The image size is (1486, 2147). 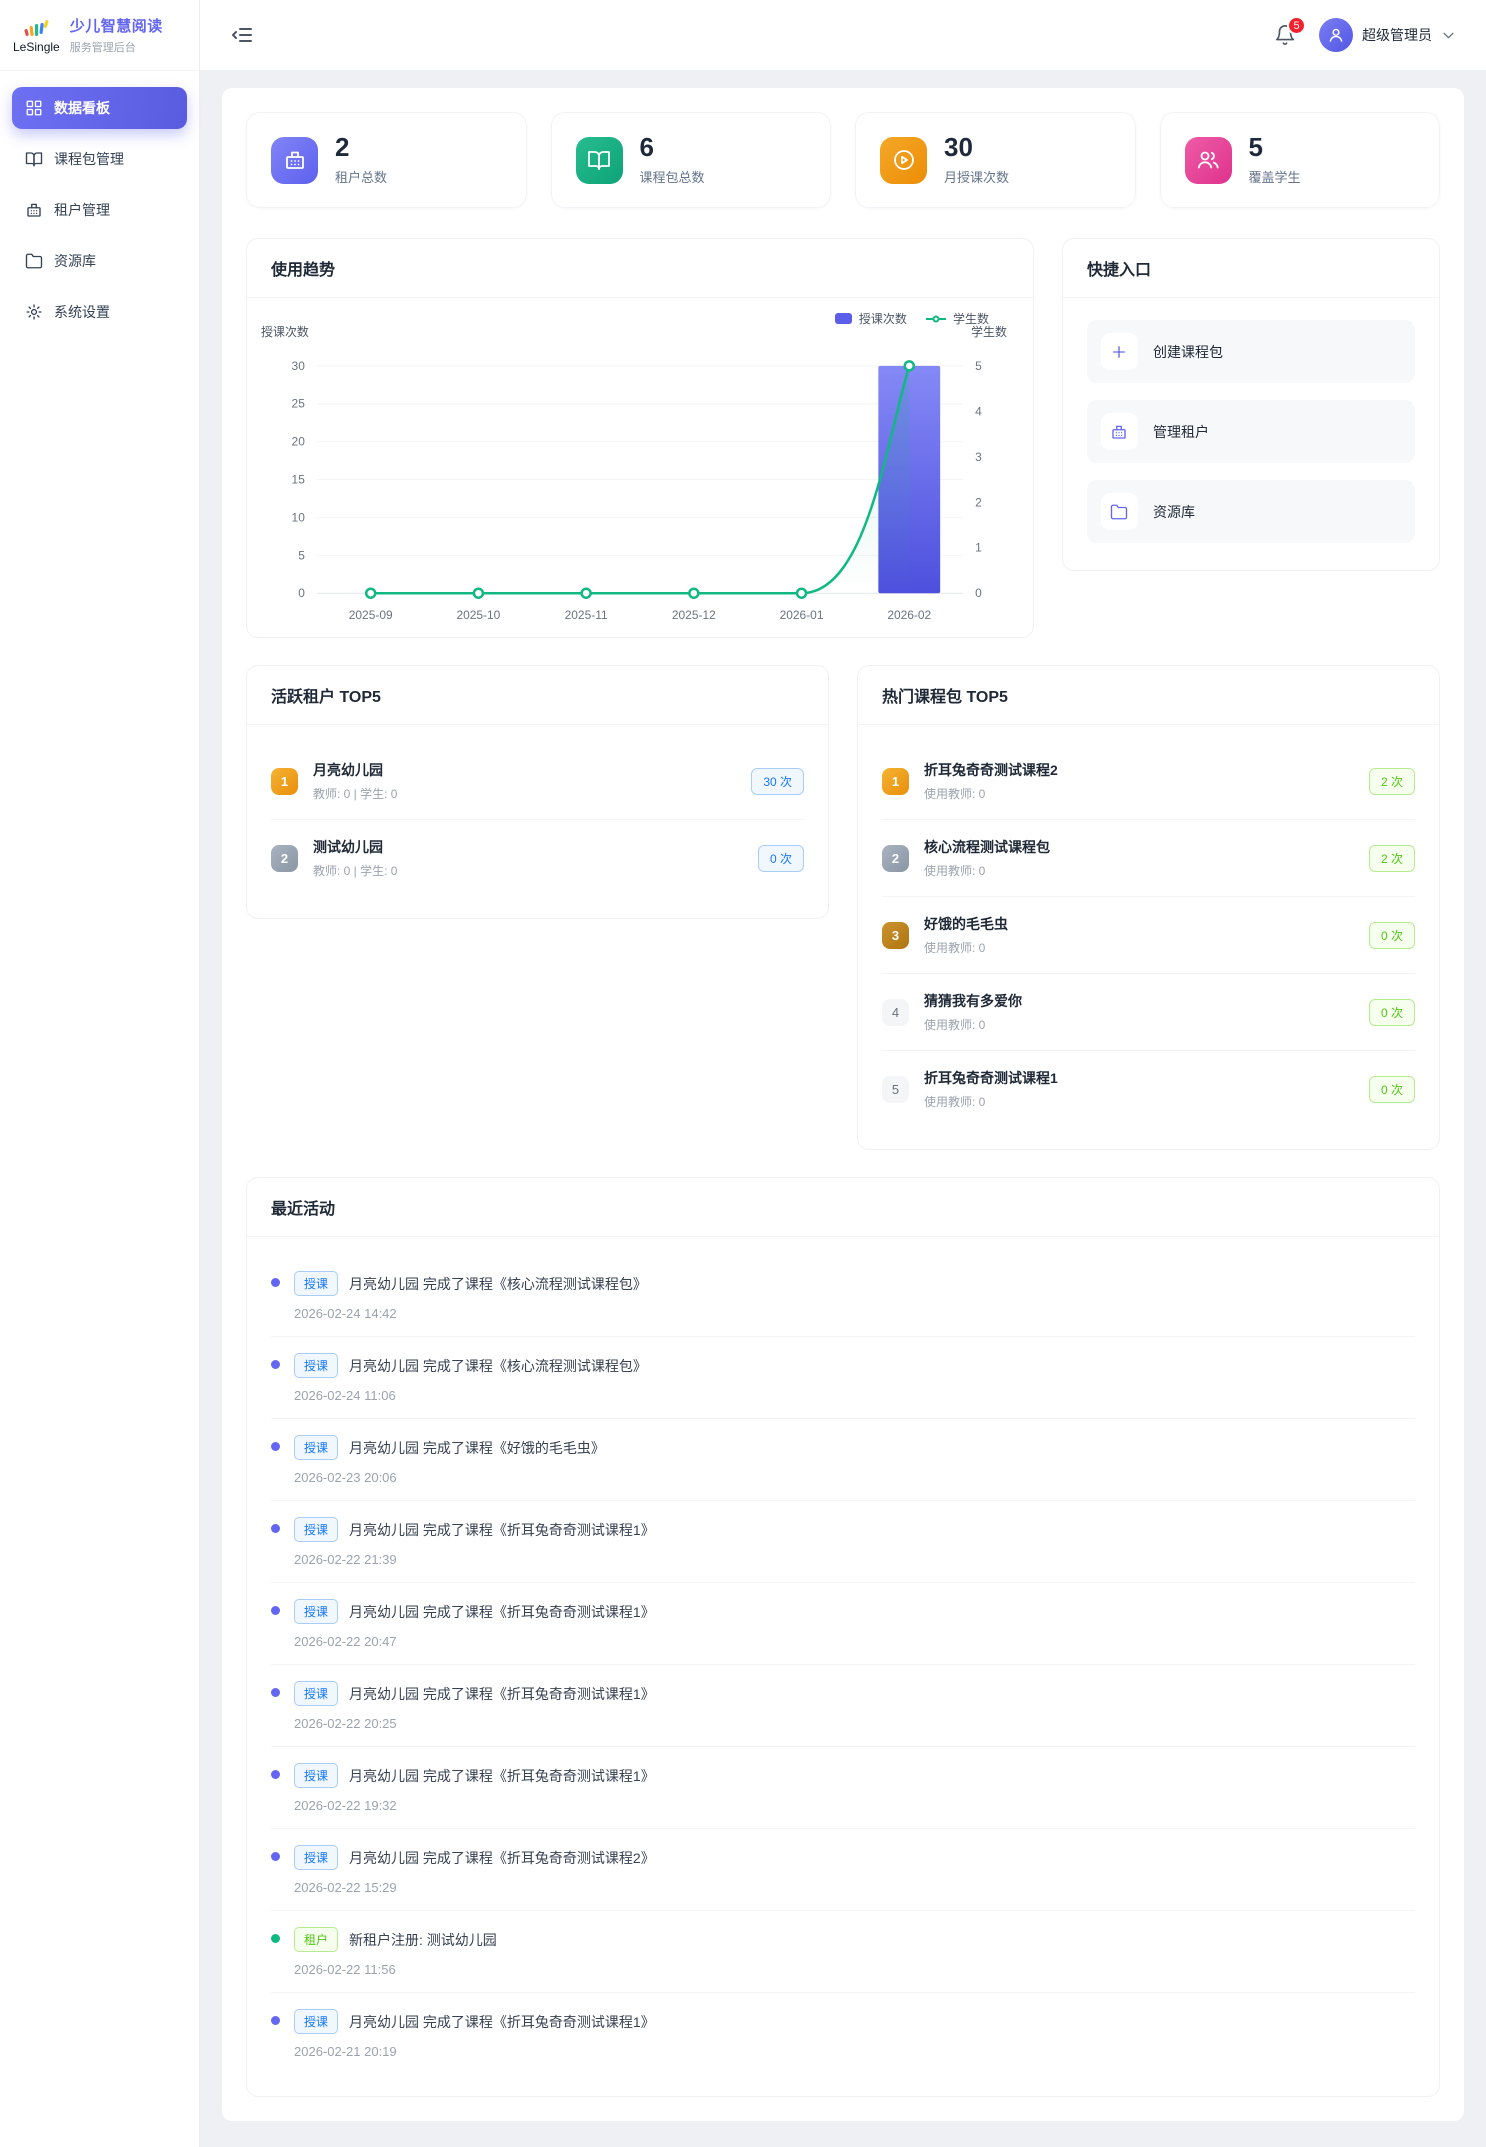 What do you see at coordinates (345, 1478) in the screenshot?
I see `activity-time: 2026-02-23 20:06` at bounding box center [345, 1478].